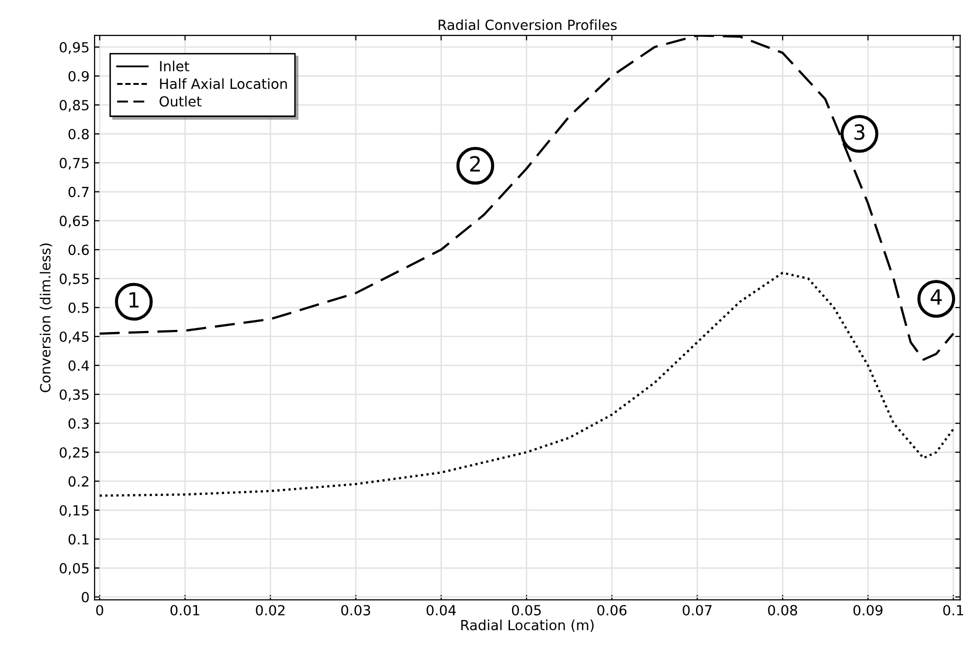 The height and width of the screenshot is (645, 965). What do you see at coordinates (867, 610) in the screenshot?
I see `x-tick-label: 0.09` at bounding box center [867, 610].